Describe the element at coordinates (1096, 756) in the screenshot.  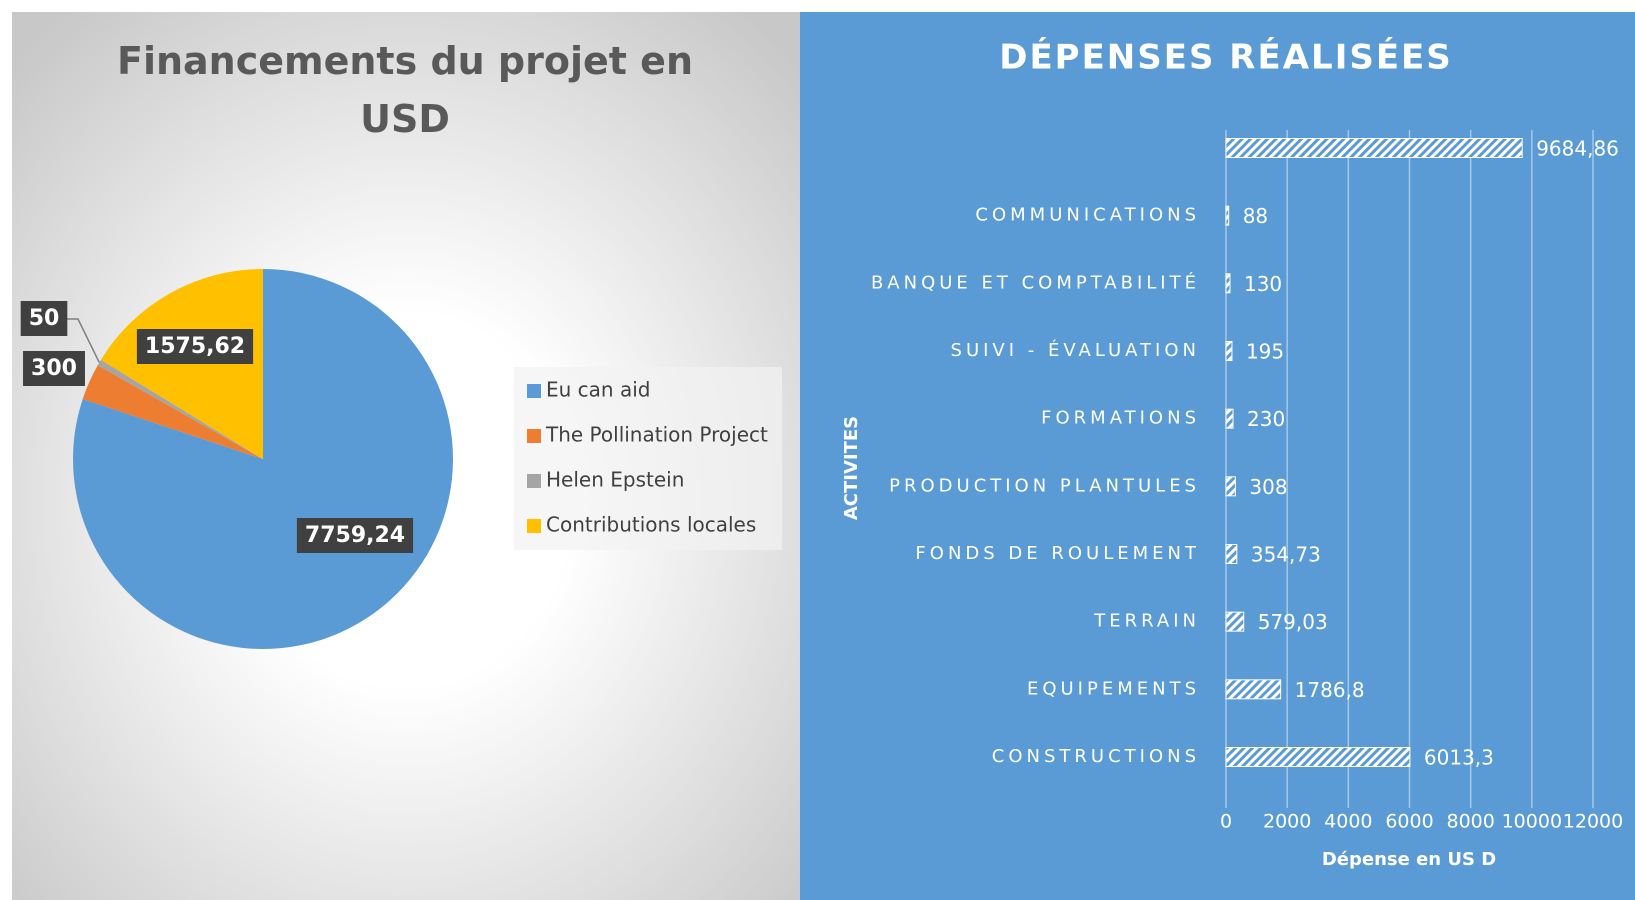
I see `y-tick-label: CONSTRUCTIONS` at that location.